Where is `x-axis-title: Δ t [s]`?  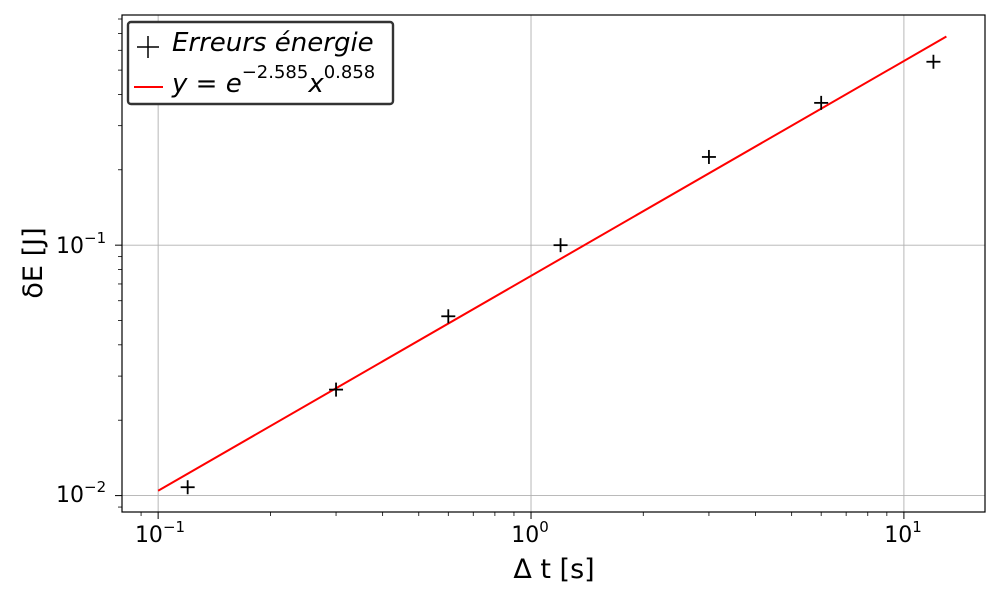 x-axis-title: Δ t [s] is located at coordinates (553, 569).